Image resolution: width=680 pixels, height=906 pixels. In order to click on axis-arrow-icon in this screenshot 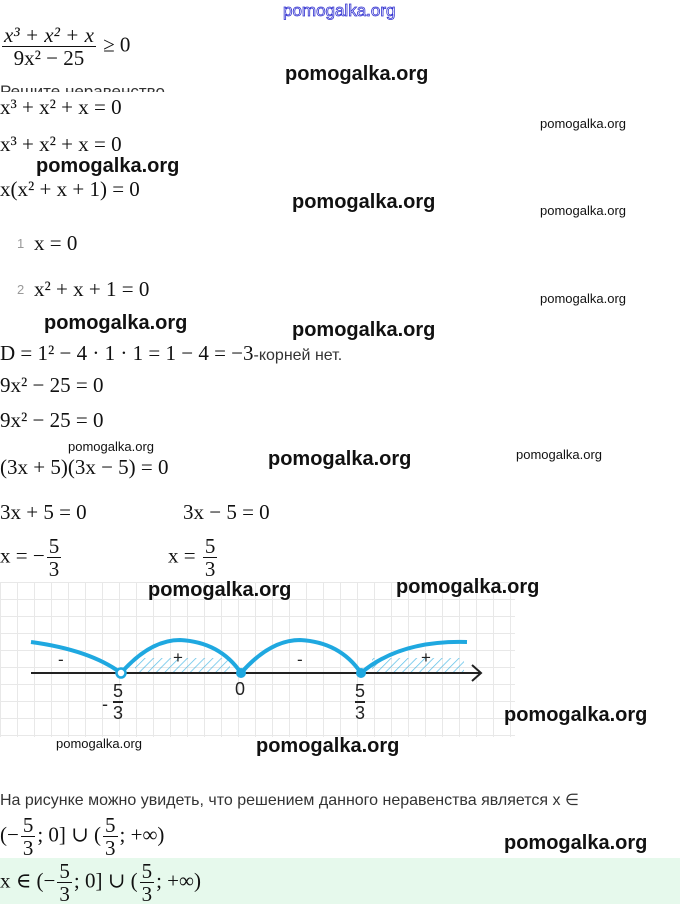, I will do `click(477, 673)`.